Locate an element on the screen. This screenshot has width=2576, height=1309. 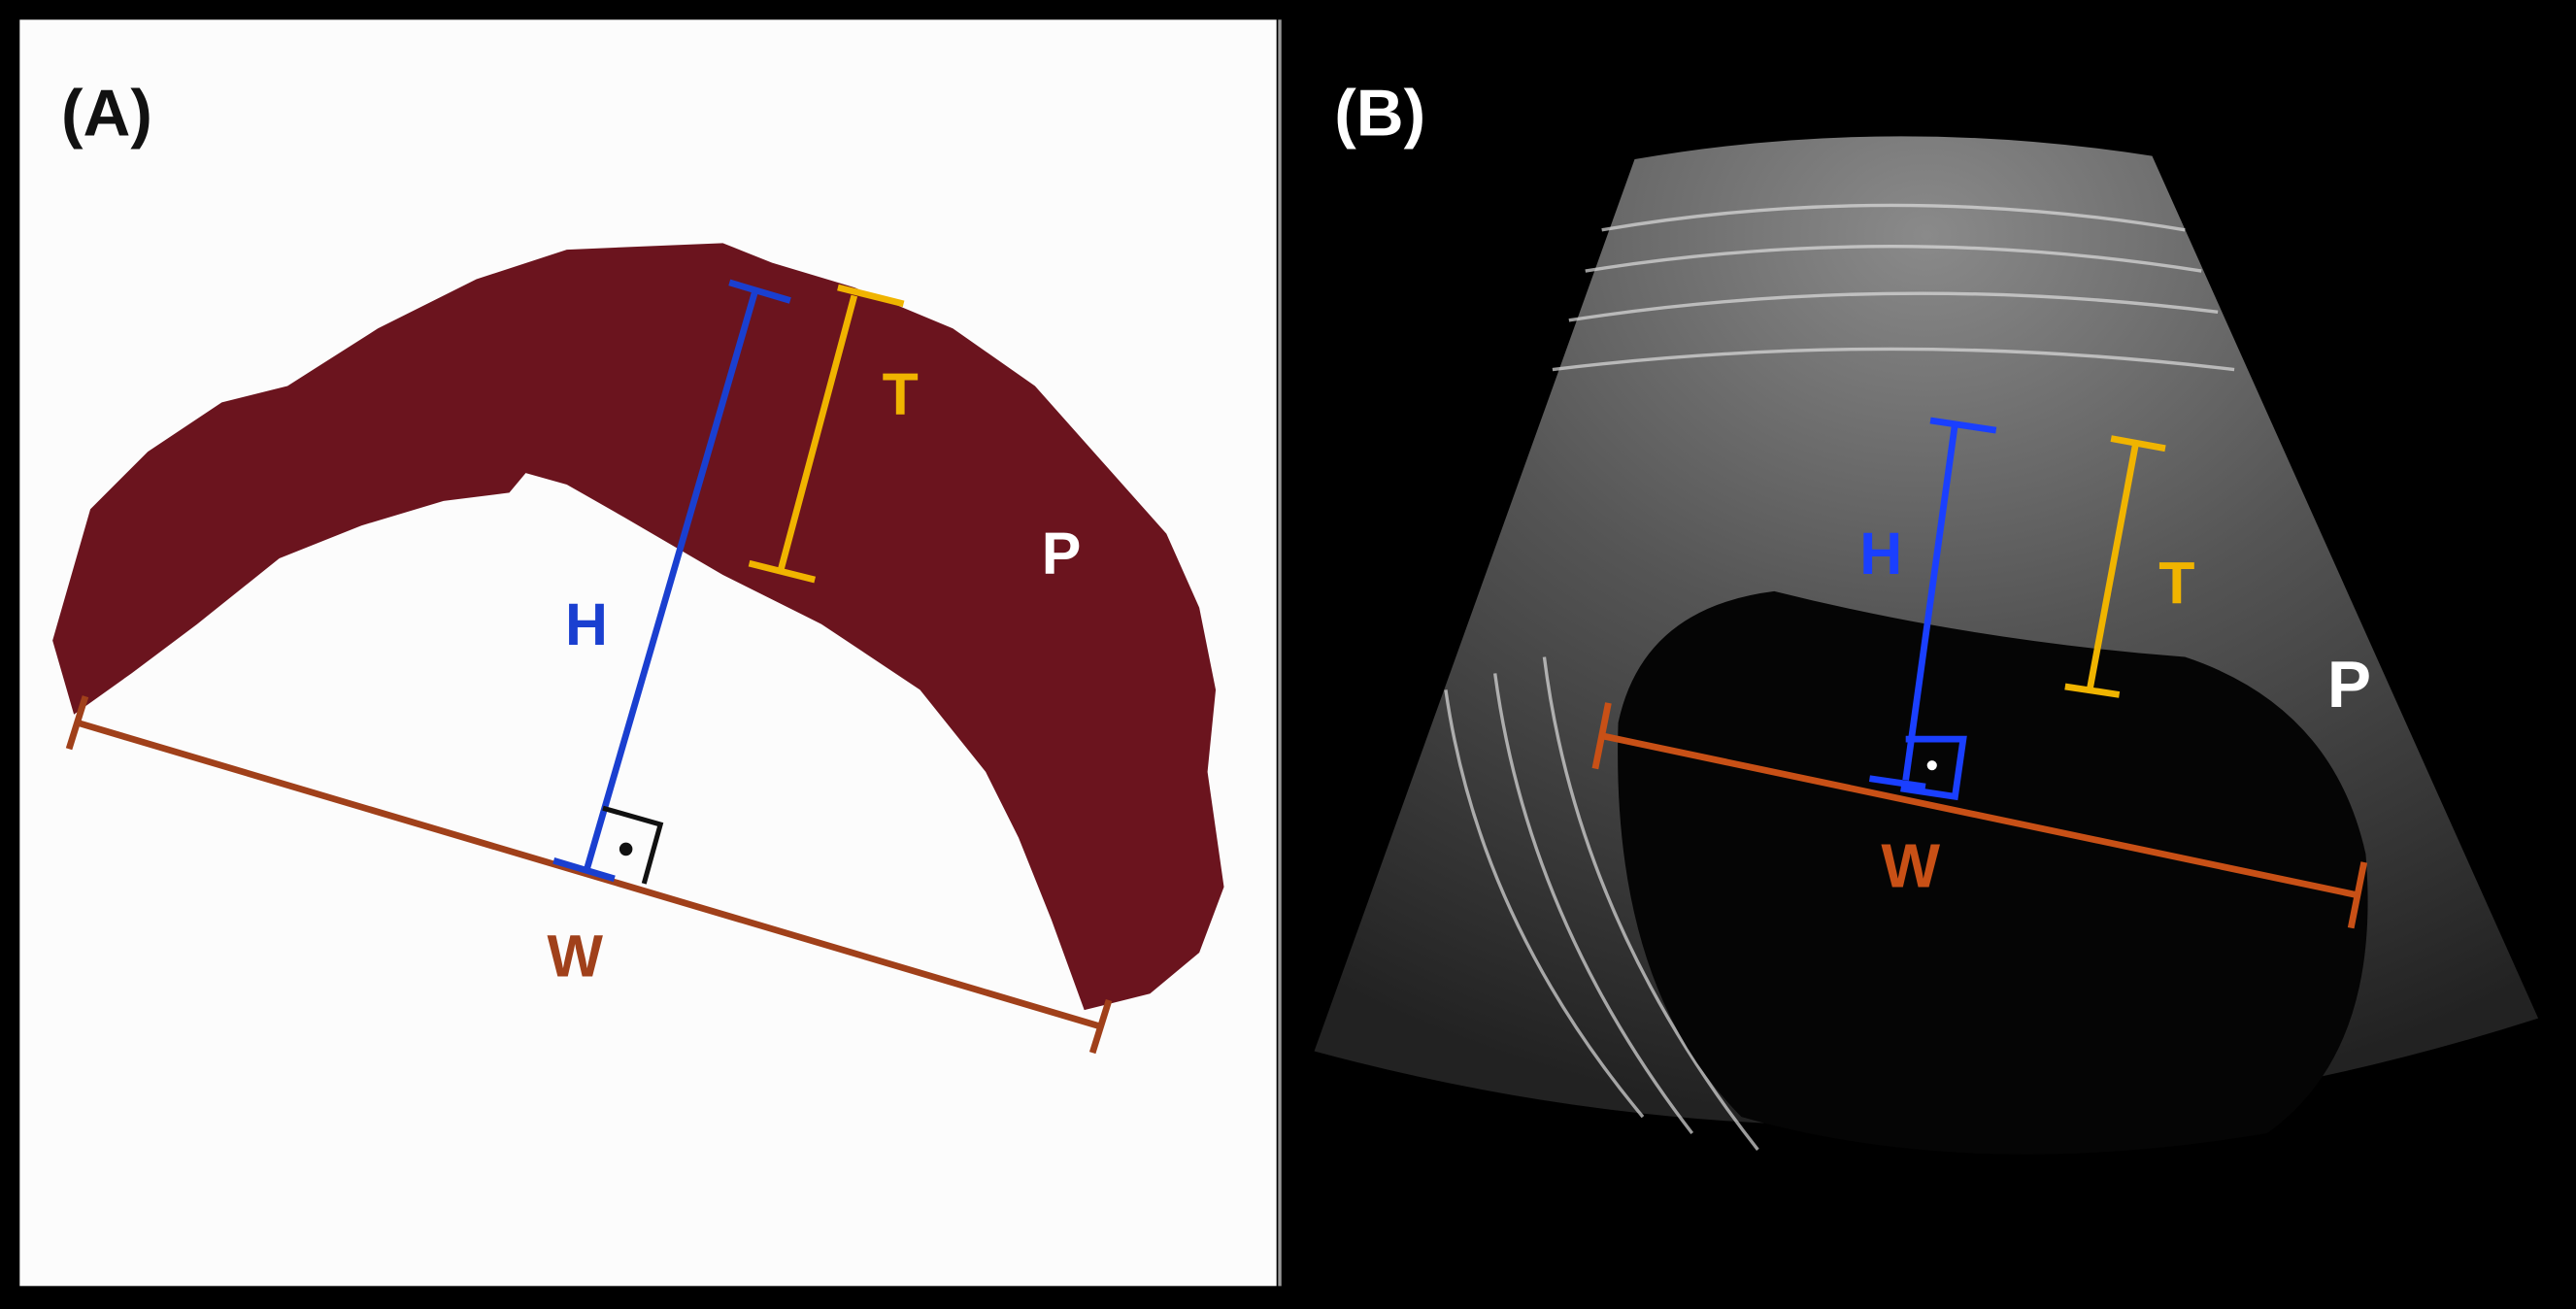
panel-b-measures is located at coordinates (1980, 673).